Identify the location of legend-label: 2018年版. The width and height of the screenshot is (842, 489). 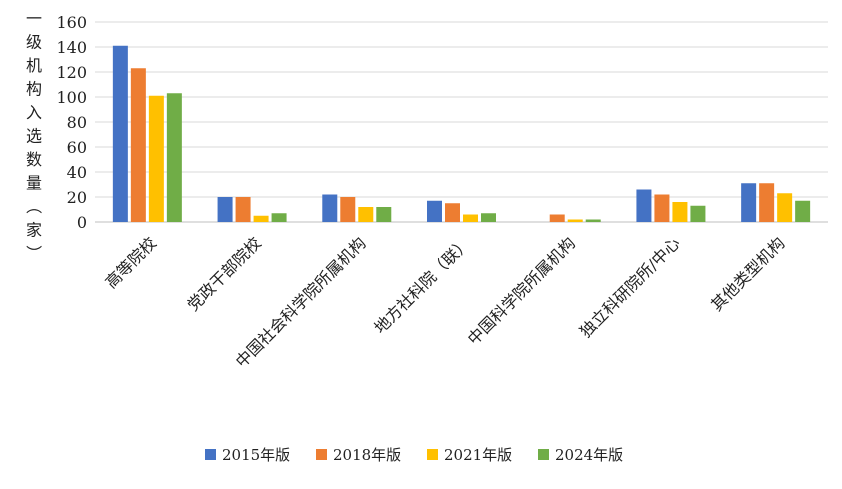
(367, 455).